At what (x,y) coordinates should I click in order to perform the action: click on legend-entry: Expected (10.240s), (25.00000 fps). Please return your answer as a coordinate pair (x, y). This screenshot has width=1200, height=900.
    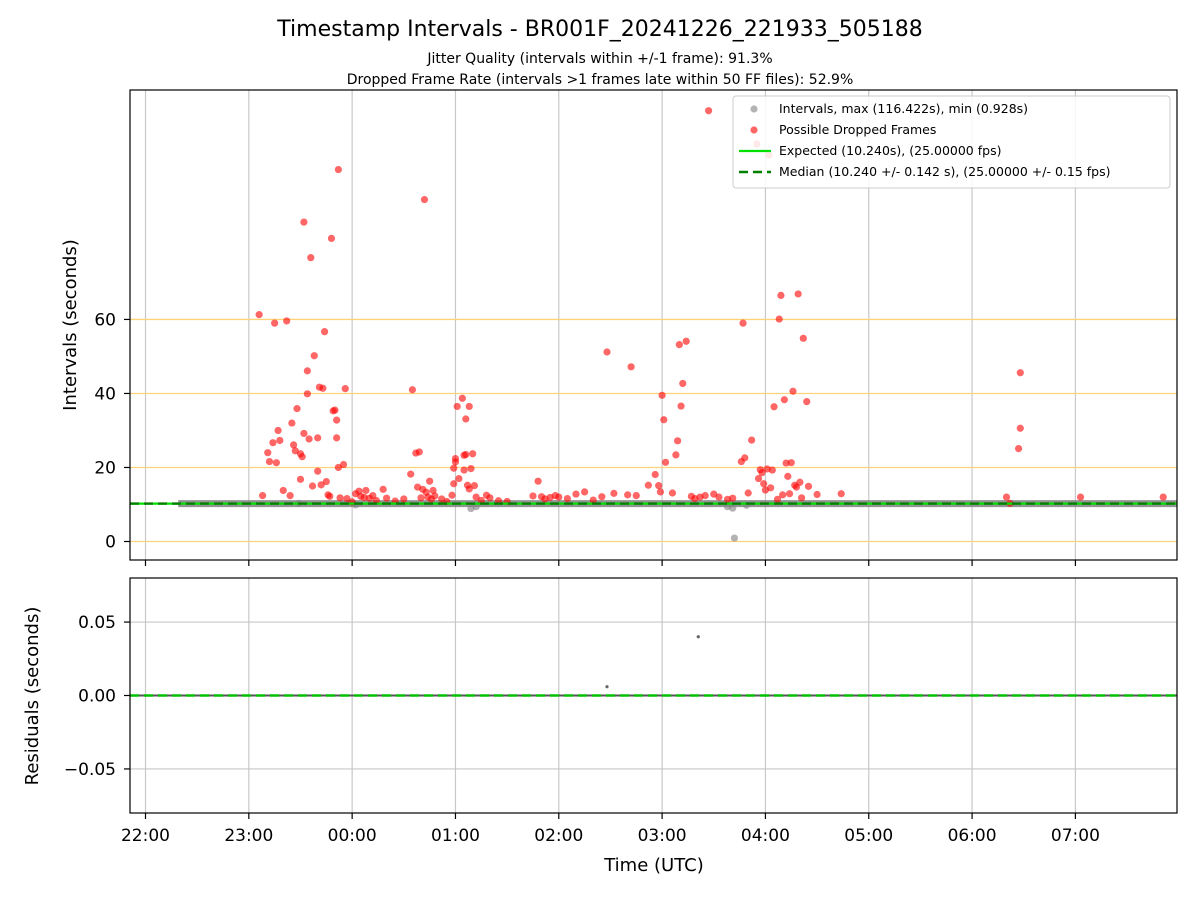
    Looking at the image, I should click on (890, 150).